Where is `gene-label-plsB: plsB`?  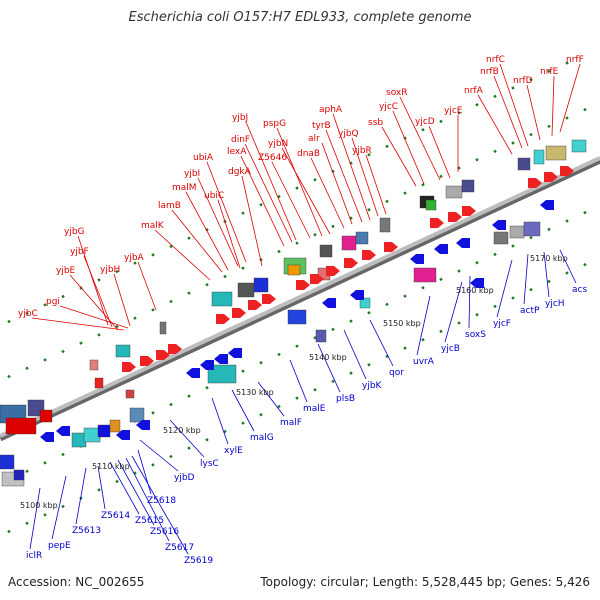 gene-label-plsB: plsB is located at coordinates (345, 399).